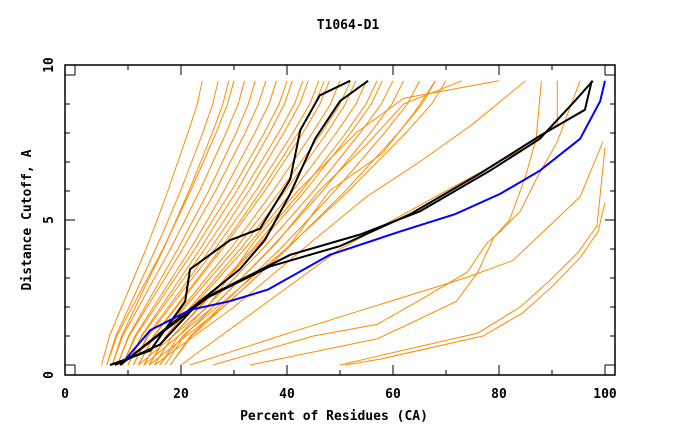 The image size is (680, 440). I want to click on x-tick-label-0: 0, so click(65, 394).